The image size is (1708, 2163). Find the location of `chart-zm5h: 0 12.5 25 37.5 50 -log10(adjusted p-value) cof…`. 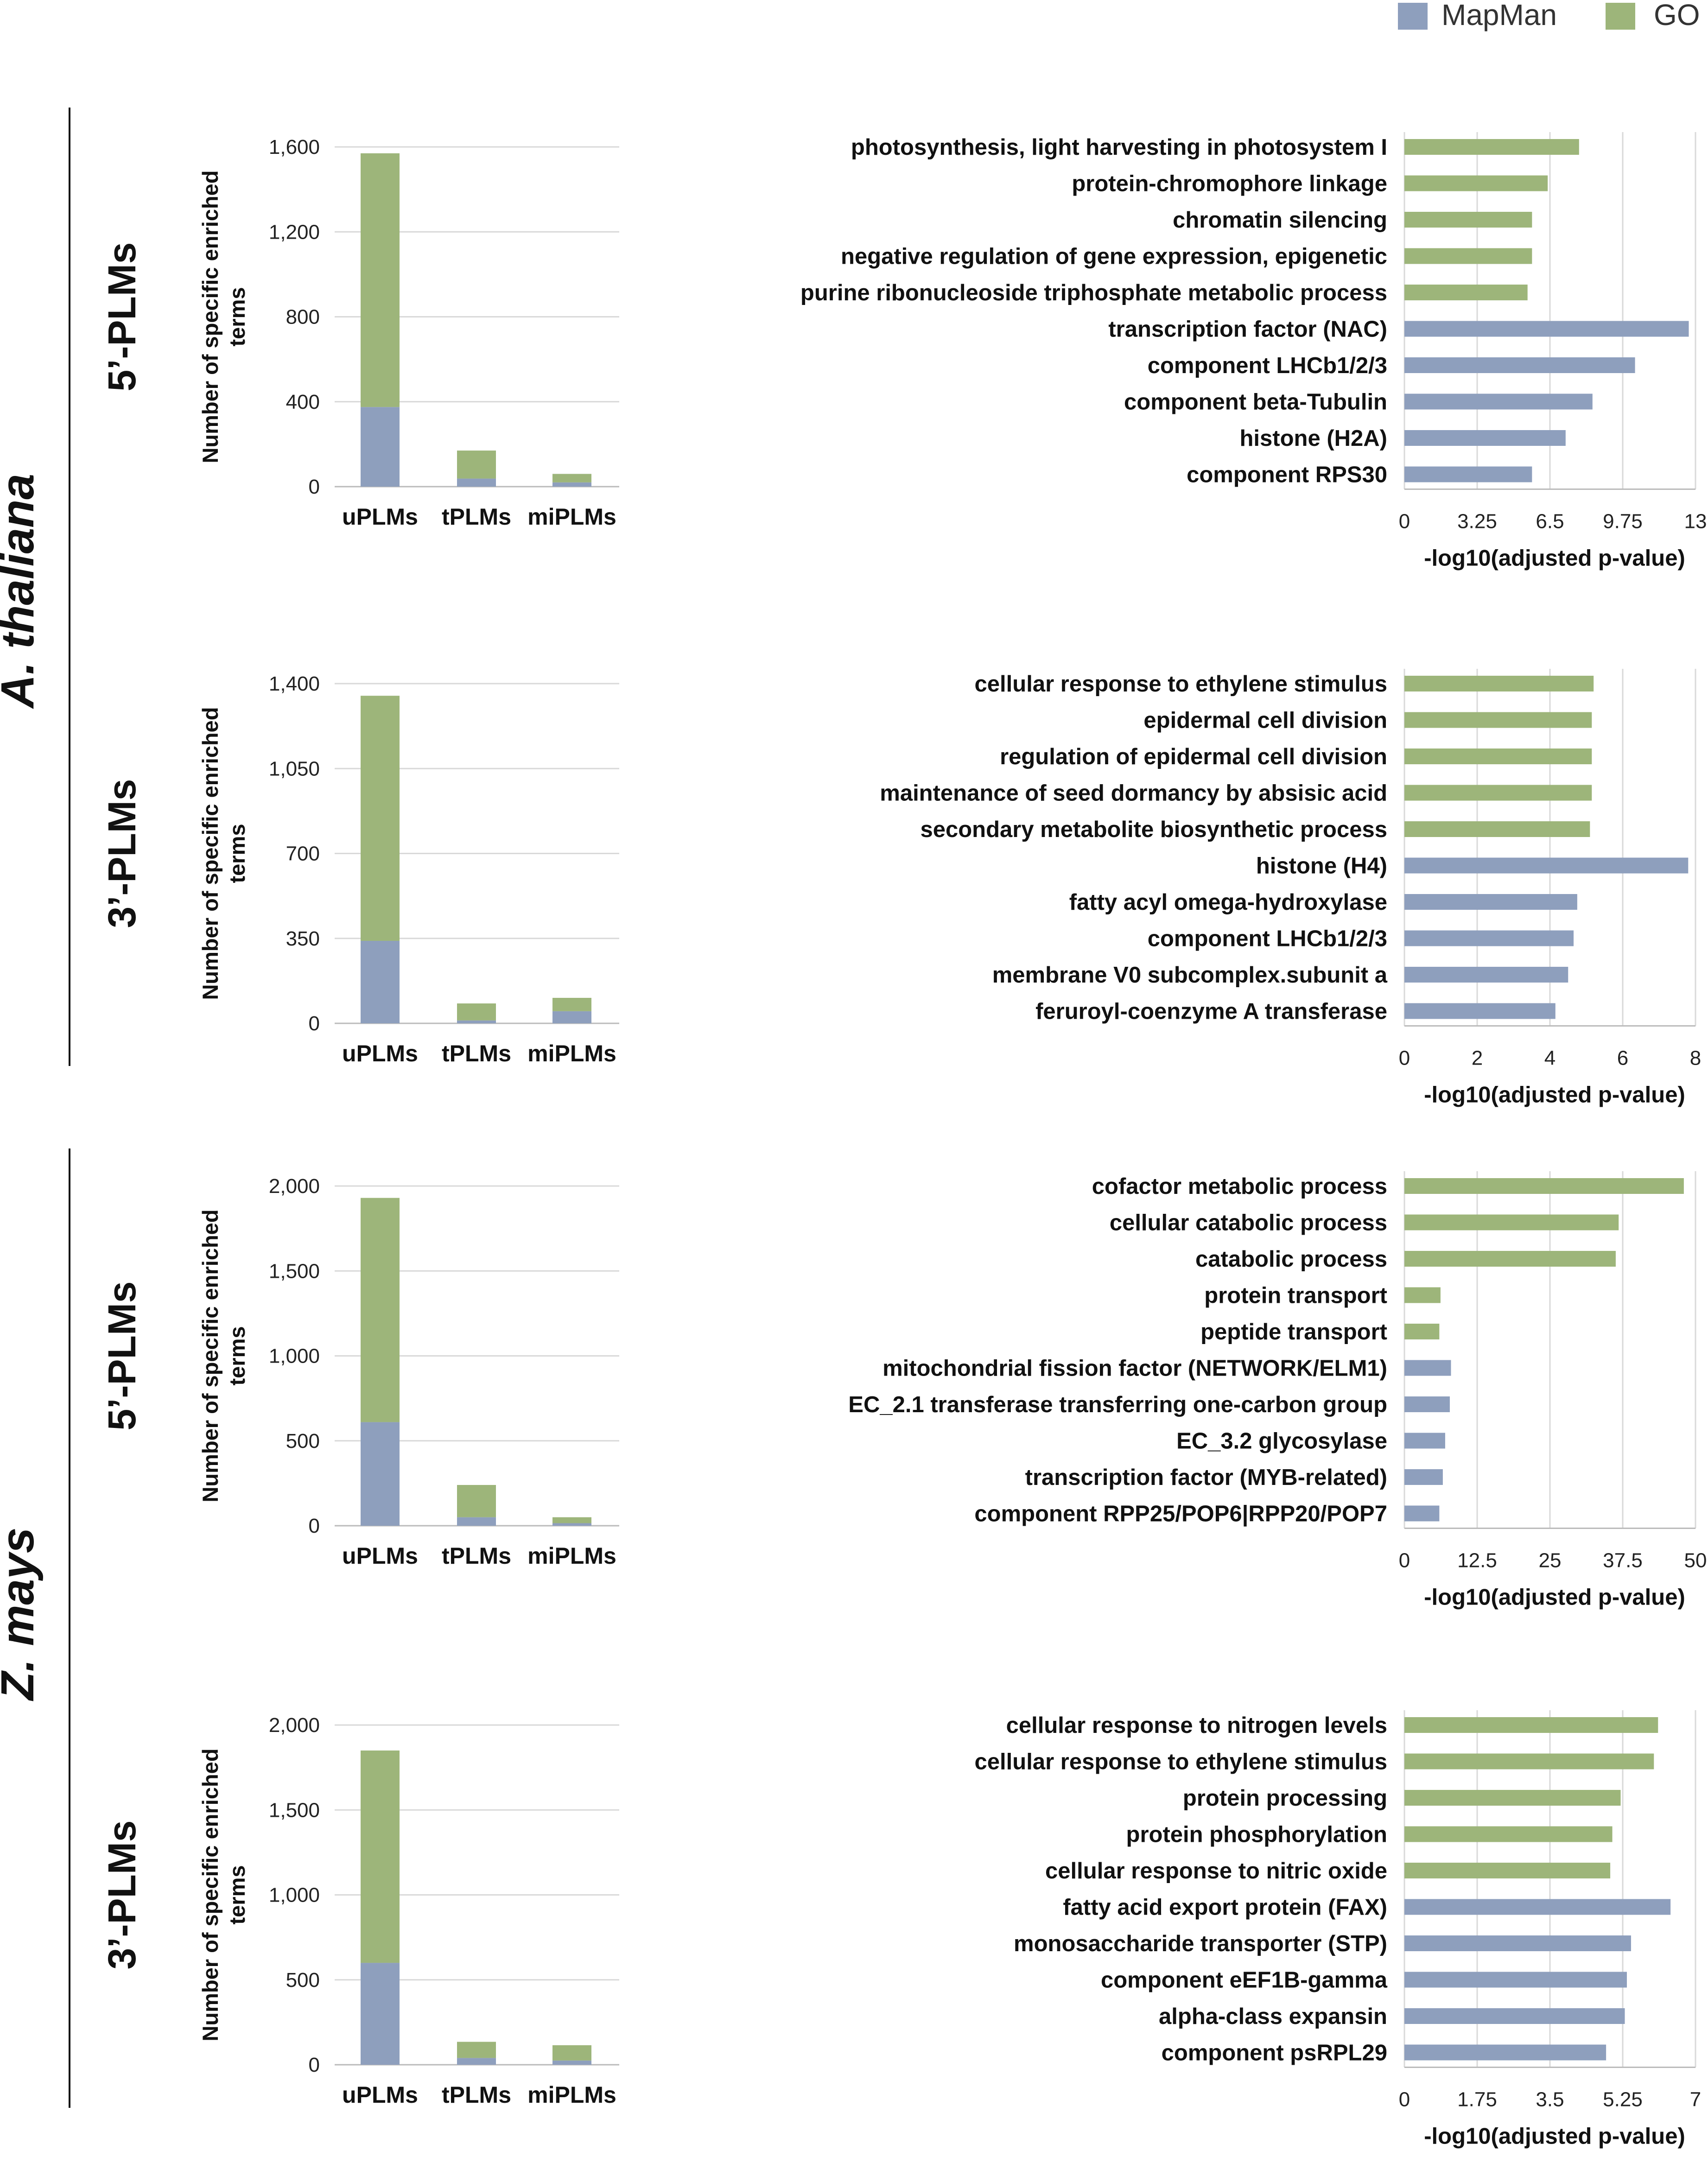

chart-zm5h: 0 12.5 25 37.5 50 -log10(adjusted p-value) cof… is located at coordinates (1277, 1390).